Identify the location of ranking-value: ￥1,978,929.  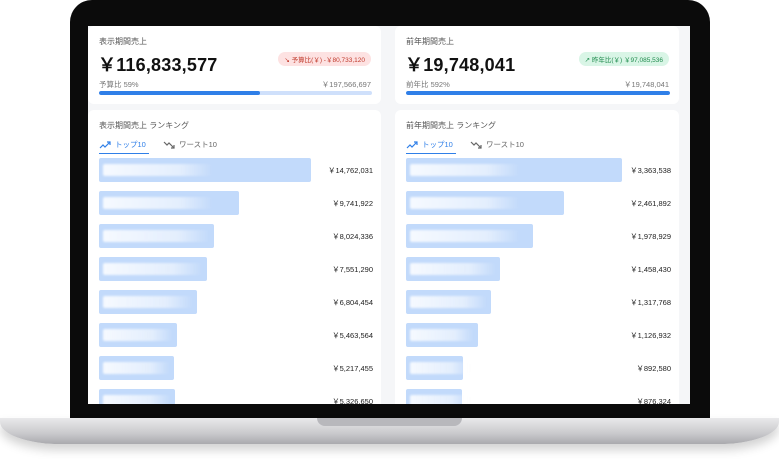
(650, 236).